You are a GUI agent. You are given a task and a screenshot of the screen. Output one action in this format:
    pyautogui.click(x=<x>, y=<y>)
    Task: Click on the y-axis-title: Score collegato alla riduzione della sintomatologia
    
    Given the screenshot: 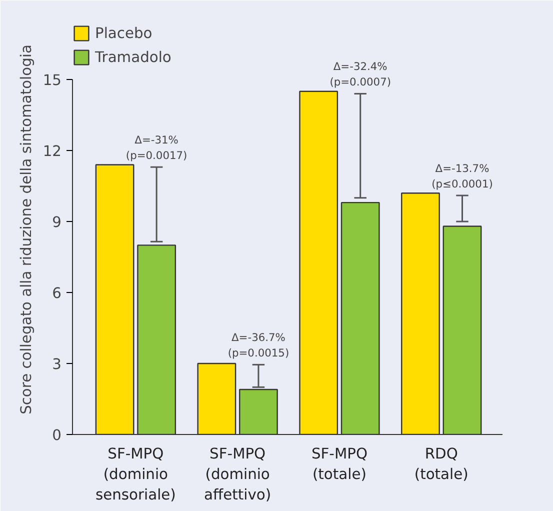 What is the action you would take?
    pyautogui.click(x=26, y=229)
    